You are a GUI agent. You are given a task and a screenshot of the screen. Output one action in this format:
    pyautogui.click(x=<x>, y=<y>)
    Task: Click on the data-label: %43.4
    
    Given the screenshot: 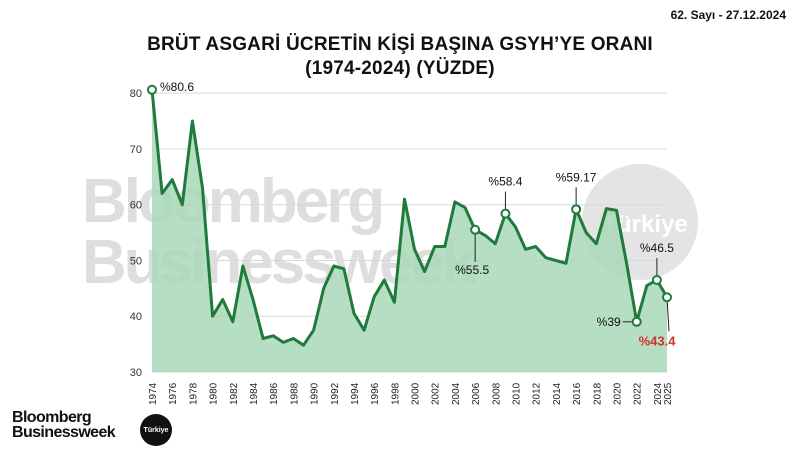 What is the action you would take?
    pyautogui.click(x=658, y=340)
    